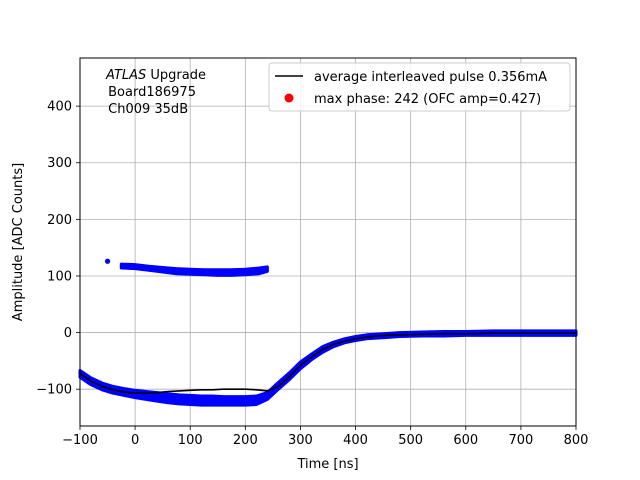 Image resolution: width=640 pixels, height=480 pixels. Describe the element at coordinates (146, 109) in the screenshot. I see `annotation-line-3: Ch009 35dB` at that location.